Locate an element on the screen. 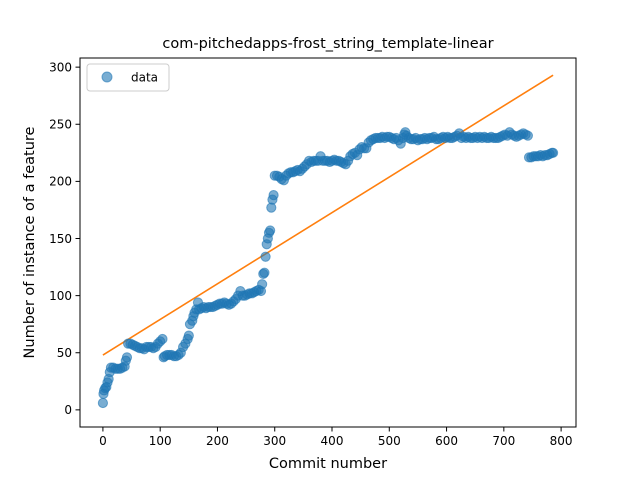 The height and width of the screenshot is (480, 640). x-axis-ticks: 0 100 200 300 400 500 600 700 800 is located at coordinates (336, 437).